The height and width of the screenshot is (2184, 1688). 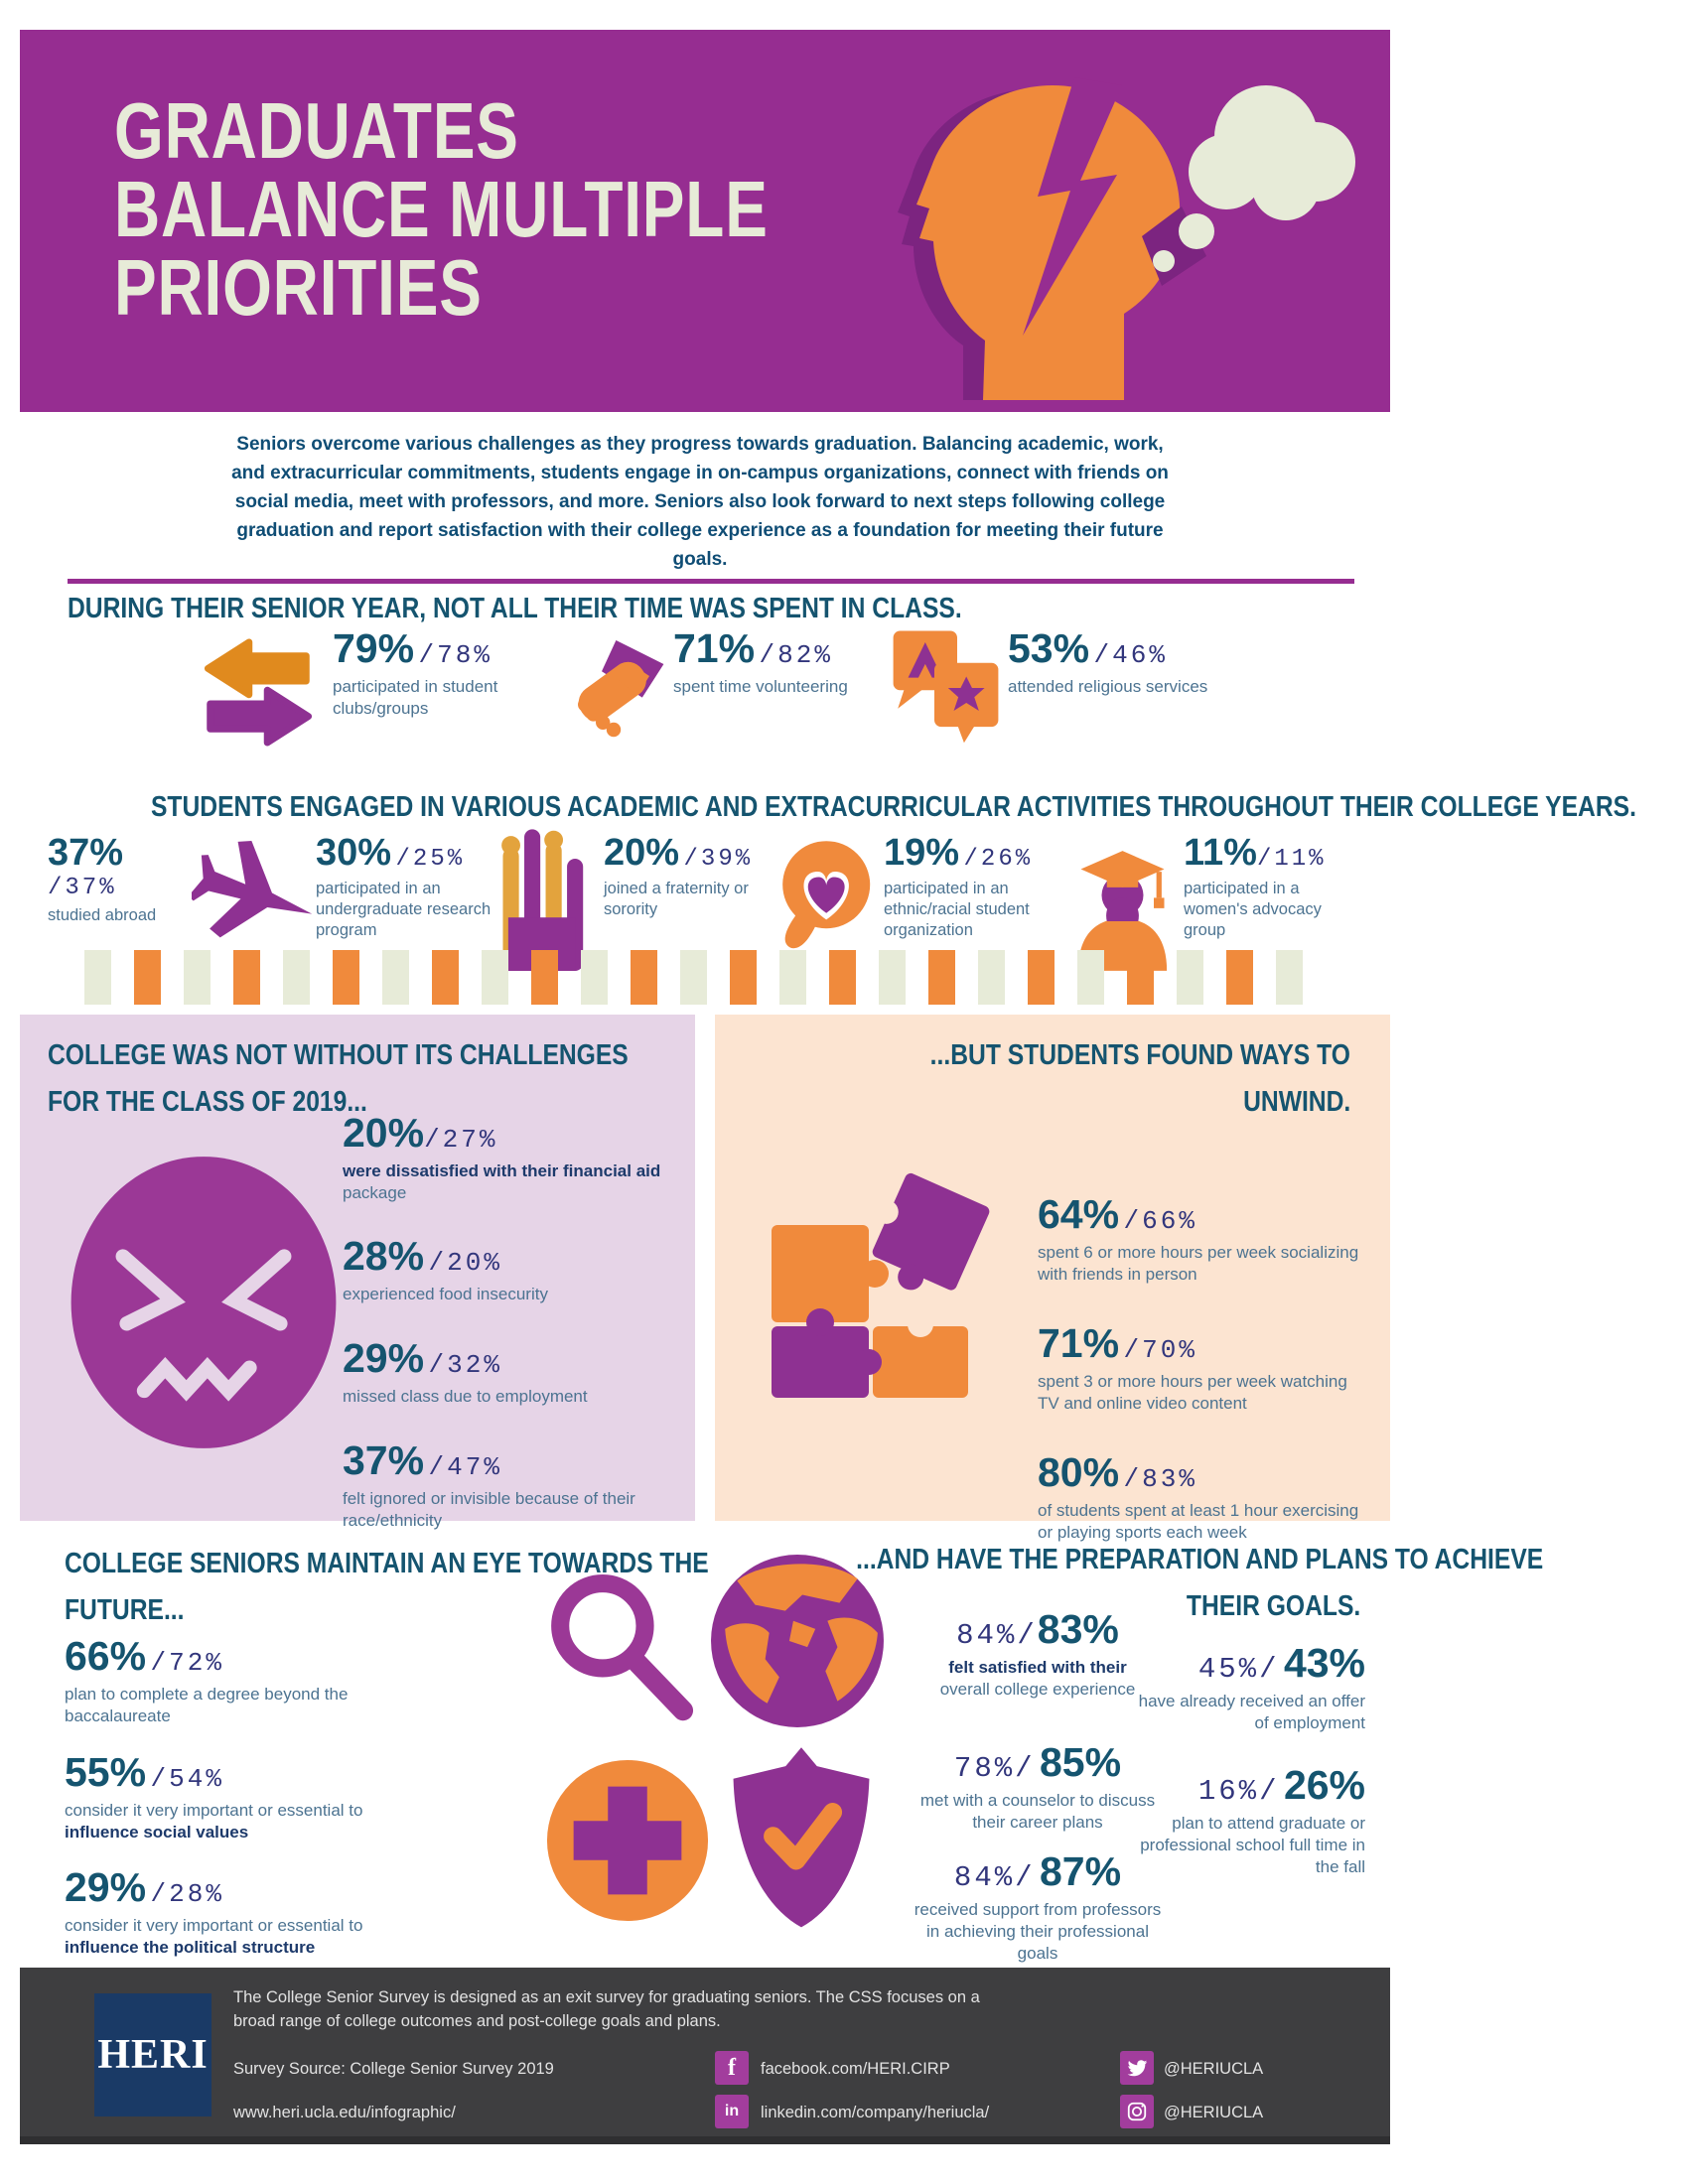 I want to click on twitter-handle: @HERIUCLA, so click(x=1214, y=2069).